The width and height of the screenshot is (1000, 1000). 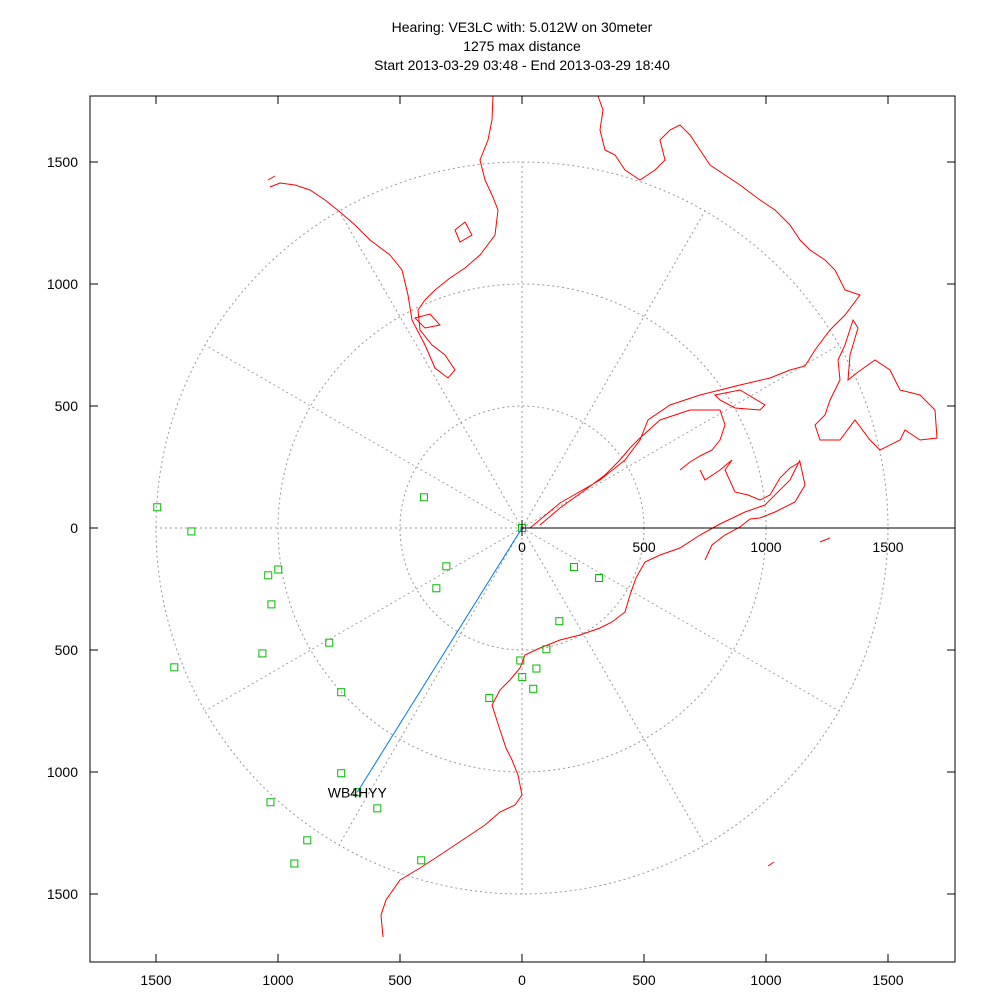 What do you see at coordinates (765, 547) in the screenshot?
I see `inner-x-tick-label: 1000` at bounding box center [765, 547].